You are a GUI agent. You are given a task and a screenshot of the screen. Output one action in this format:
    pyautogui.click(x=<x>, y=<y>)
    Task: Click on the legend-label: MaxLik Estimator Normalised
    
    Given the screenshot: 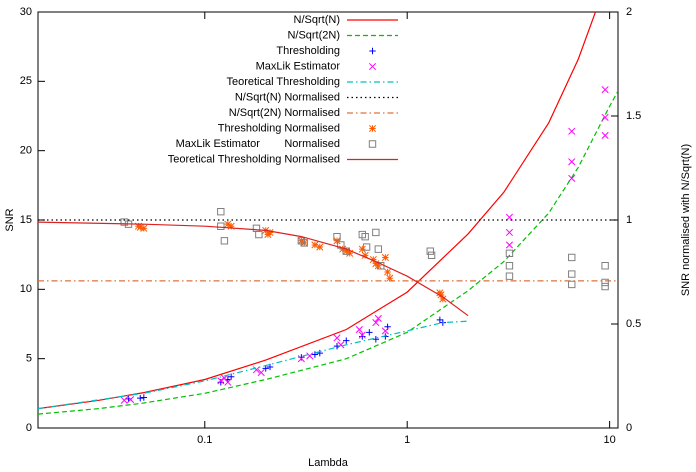 What is the action you would take?
    pyautogui.click(x=258, y=144)
    